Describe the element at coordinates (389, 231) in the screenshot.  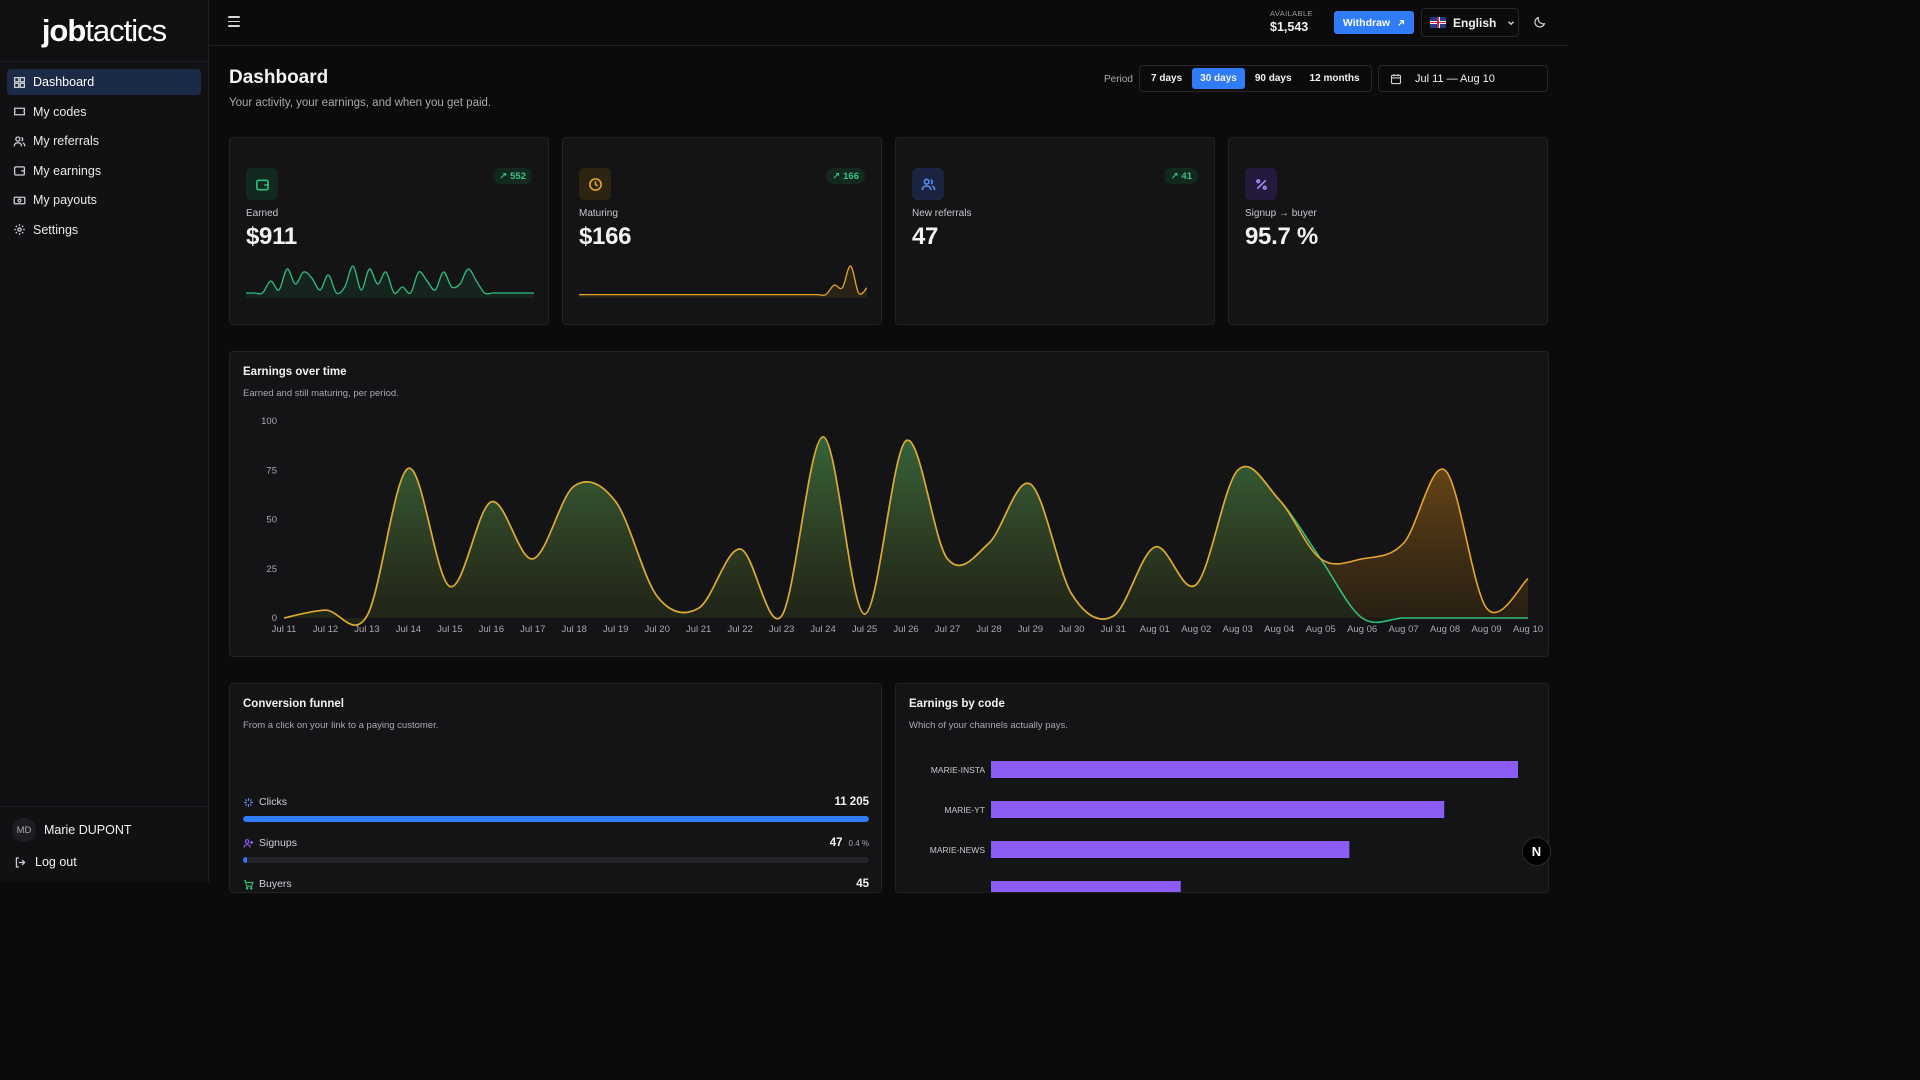
I see `kpi-card-earned: ↗ 552 Earned $911` at that location.